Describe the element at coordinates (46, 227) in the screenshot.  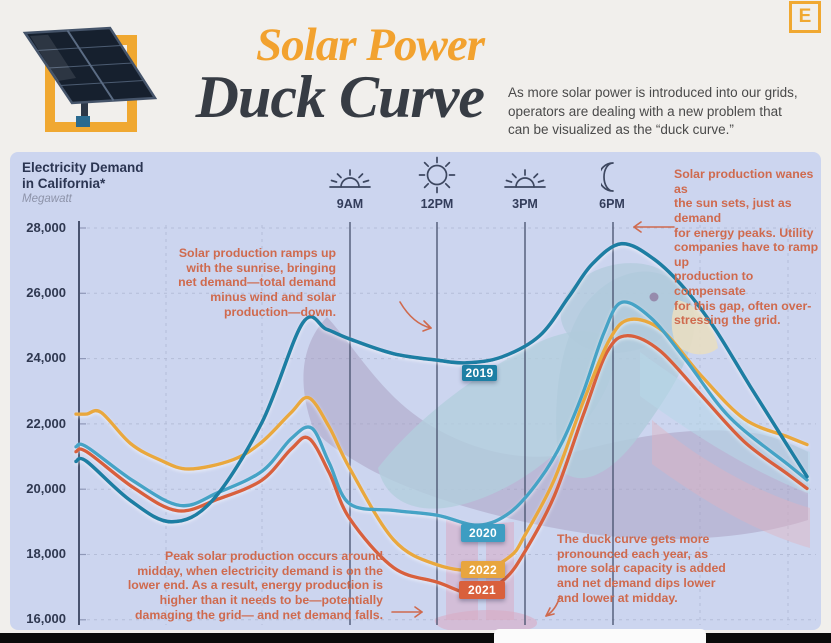
I see `y-tick-28000: 28,000` at that location.